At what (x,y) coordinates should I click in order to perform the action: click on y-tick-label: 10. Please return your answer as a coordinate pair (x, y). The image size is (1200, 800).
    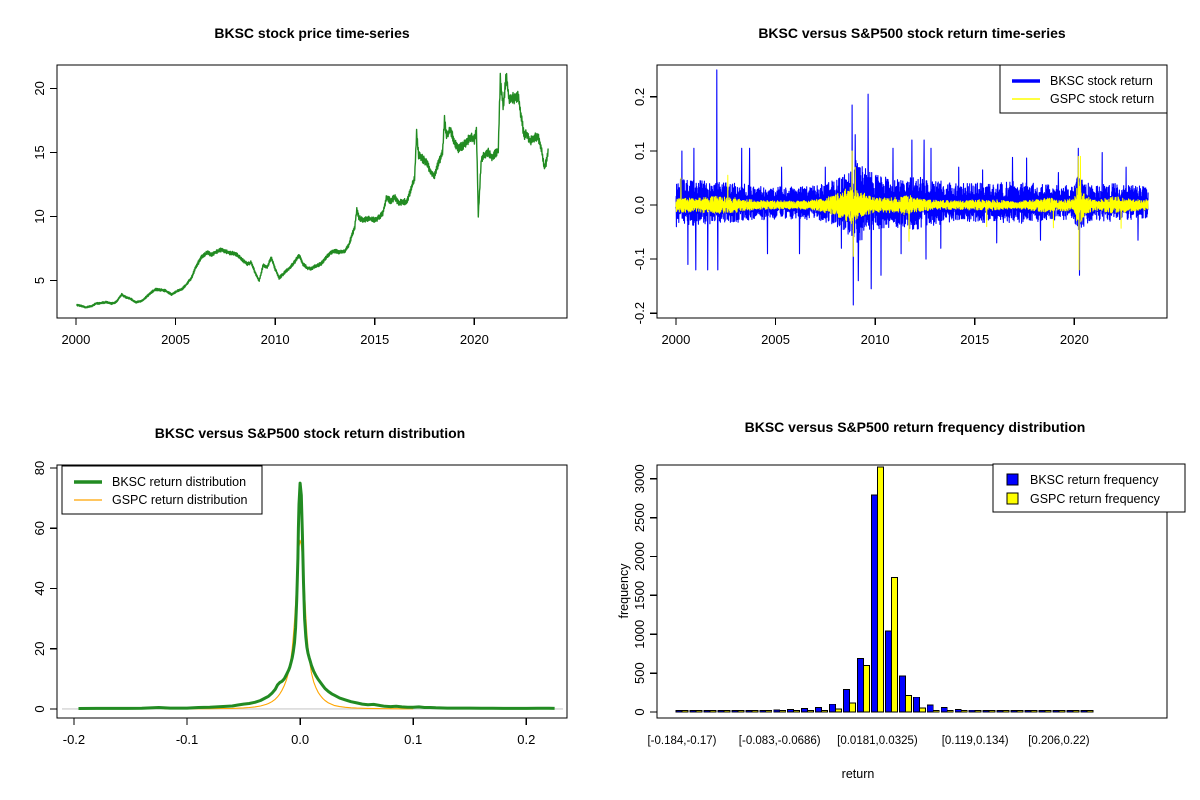
    Looking at the image, I should click on (39, 216).